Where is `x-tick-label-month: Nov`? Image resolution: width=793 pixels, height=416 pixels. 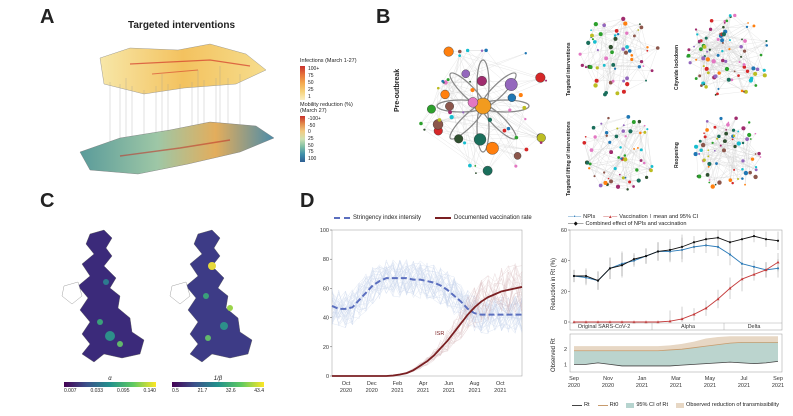
x-tick-label-month: Nov is located at coordinates (608, 379).